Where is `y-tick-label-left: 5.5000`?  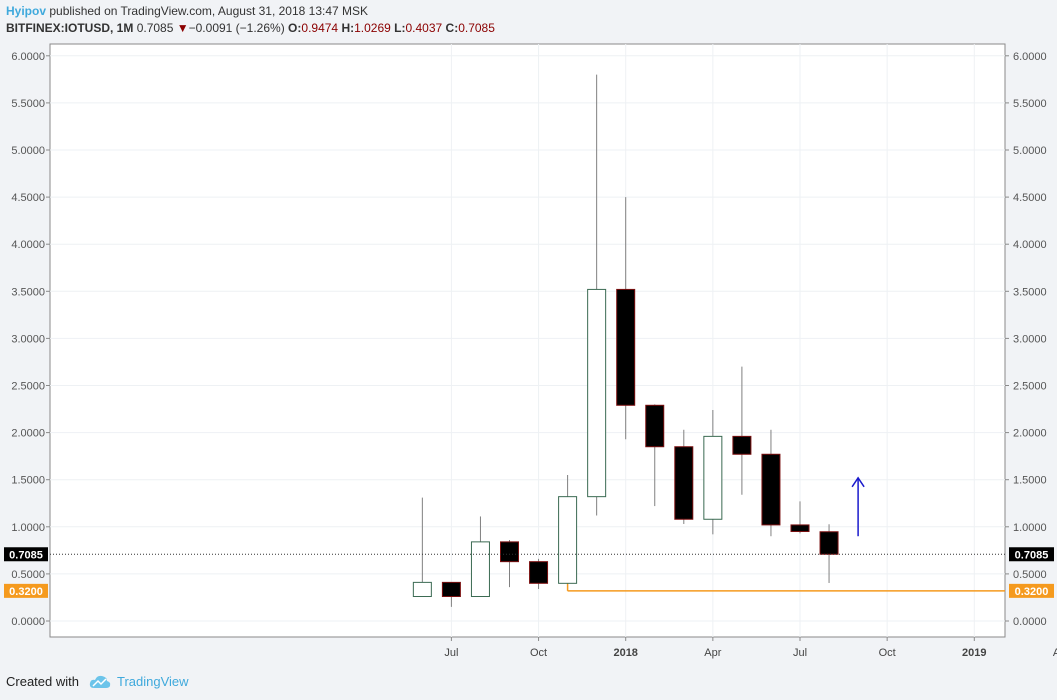 y-tick-label-left: 5.5000 is located at coordinates (28, 104).